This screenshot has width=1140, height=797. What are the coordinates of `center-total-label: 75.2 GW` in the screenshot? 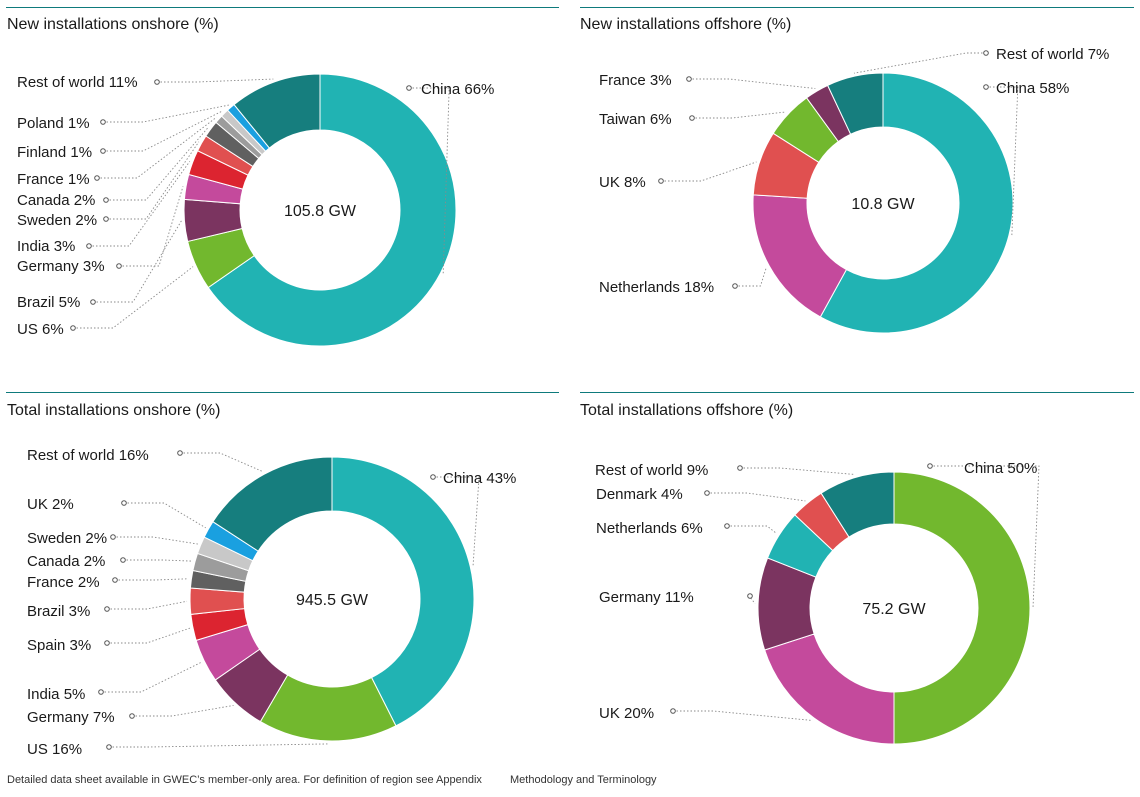 It's located at (894, 609).